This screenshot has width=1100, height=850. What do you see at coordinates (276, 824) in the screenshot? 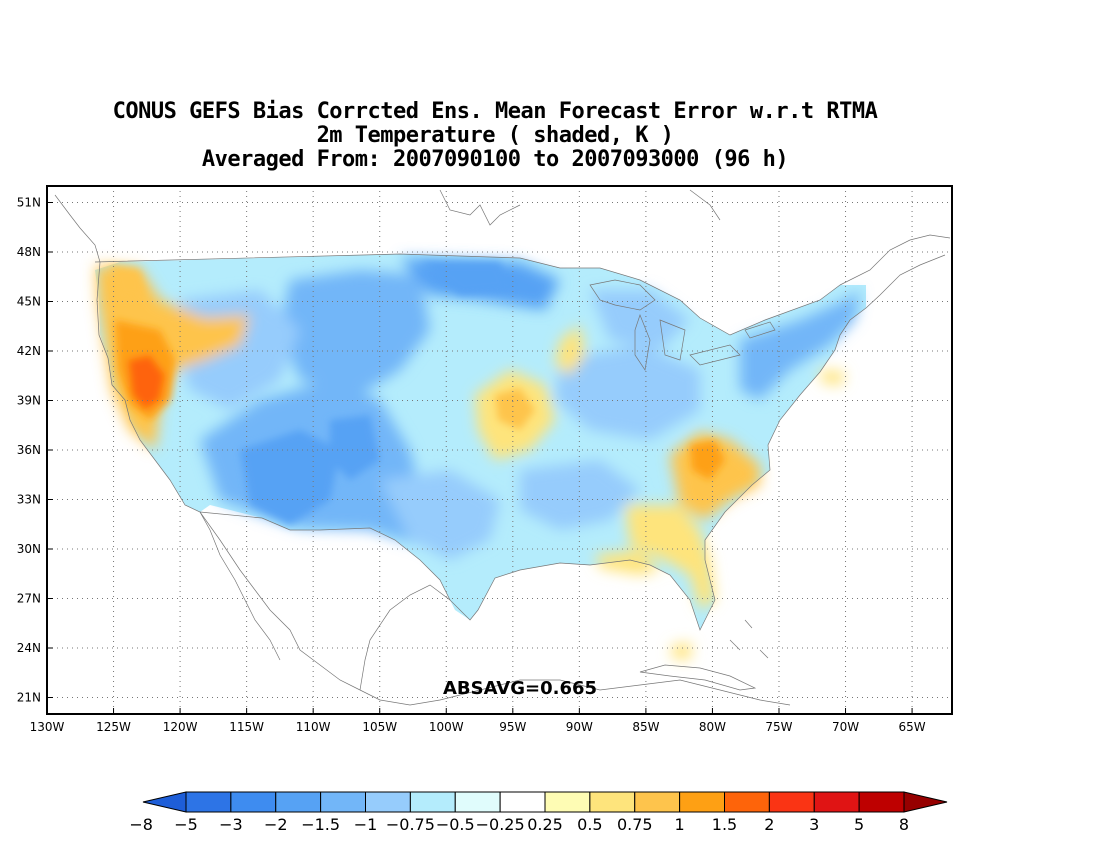
I see `colorbar-label: −2` at bounding box center [276, 824].